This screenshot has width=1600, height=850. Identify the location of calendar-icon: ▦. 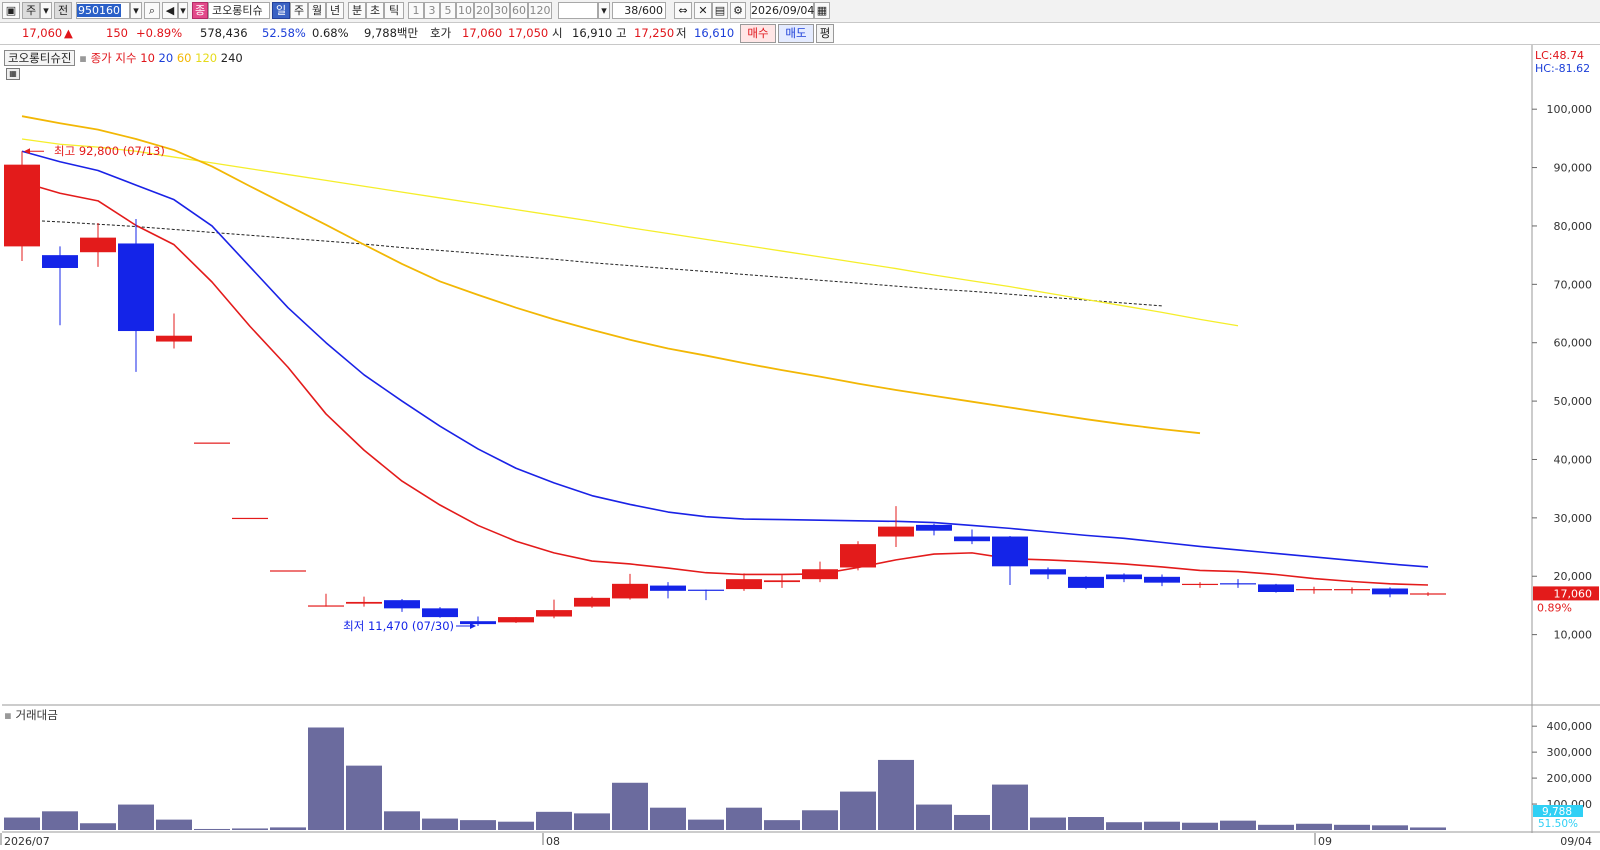
(822, 10).